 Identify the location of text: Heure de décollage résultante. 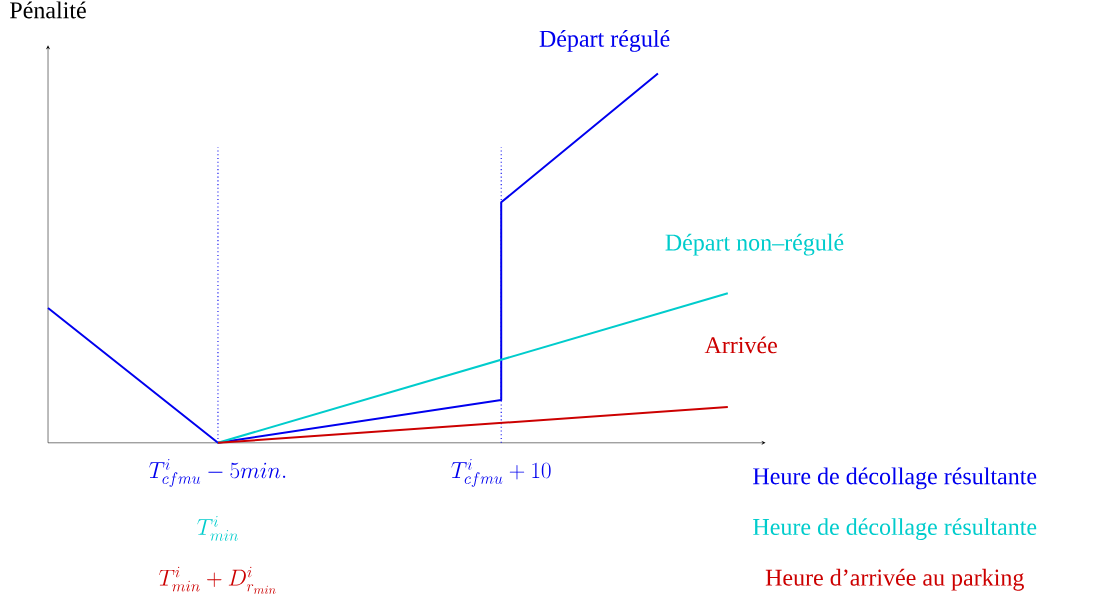
(895, 529).